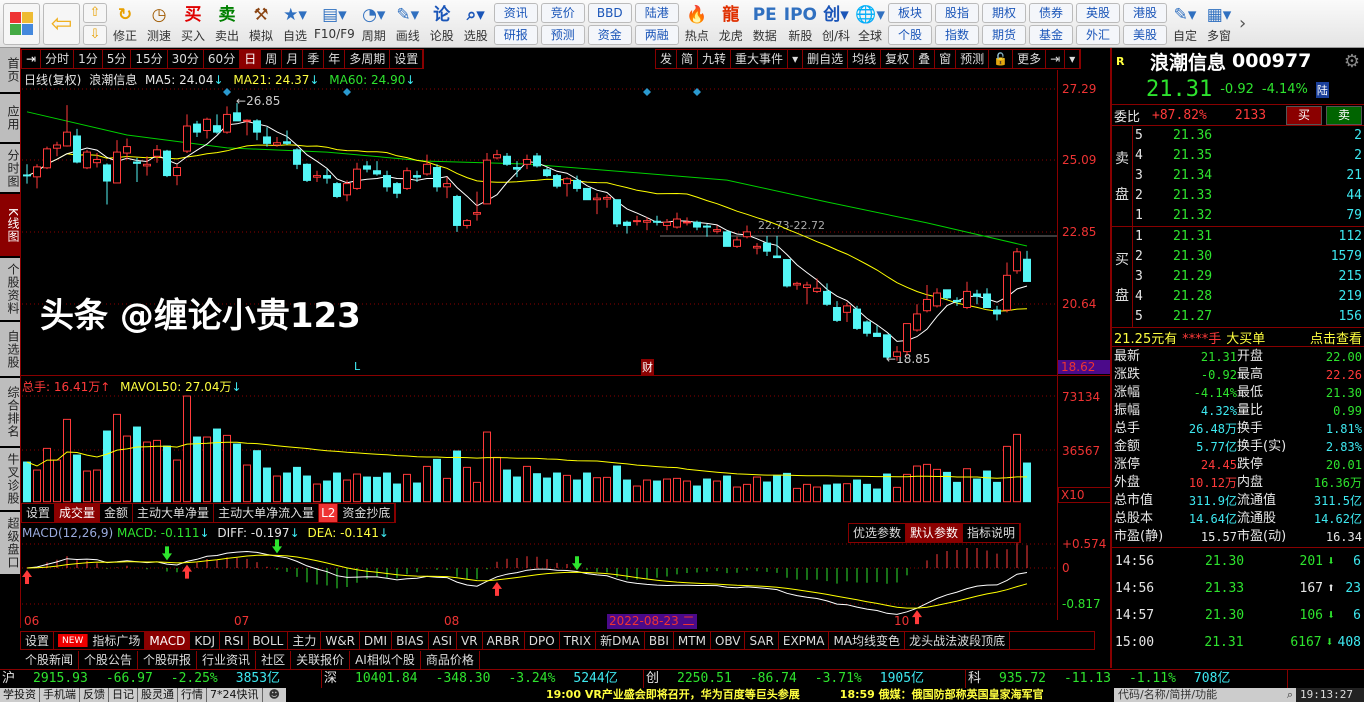 The height and width of the screenshot is (702, 1364). What do you see at coordinates (562, 12) in the screenshot?
I see `toolbar-text-button: 竞价` at bounding box center [562, 12].